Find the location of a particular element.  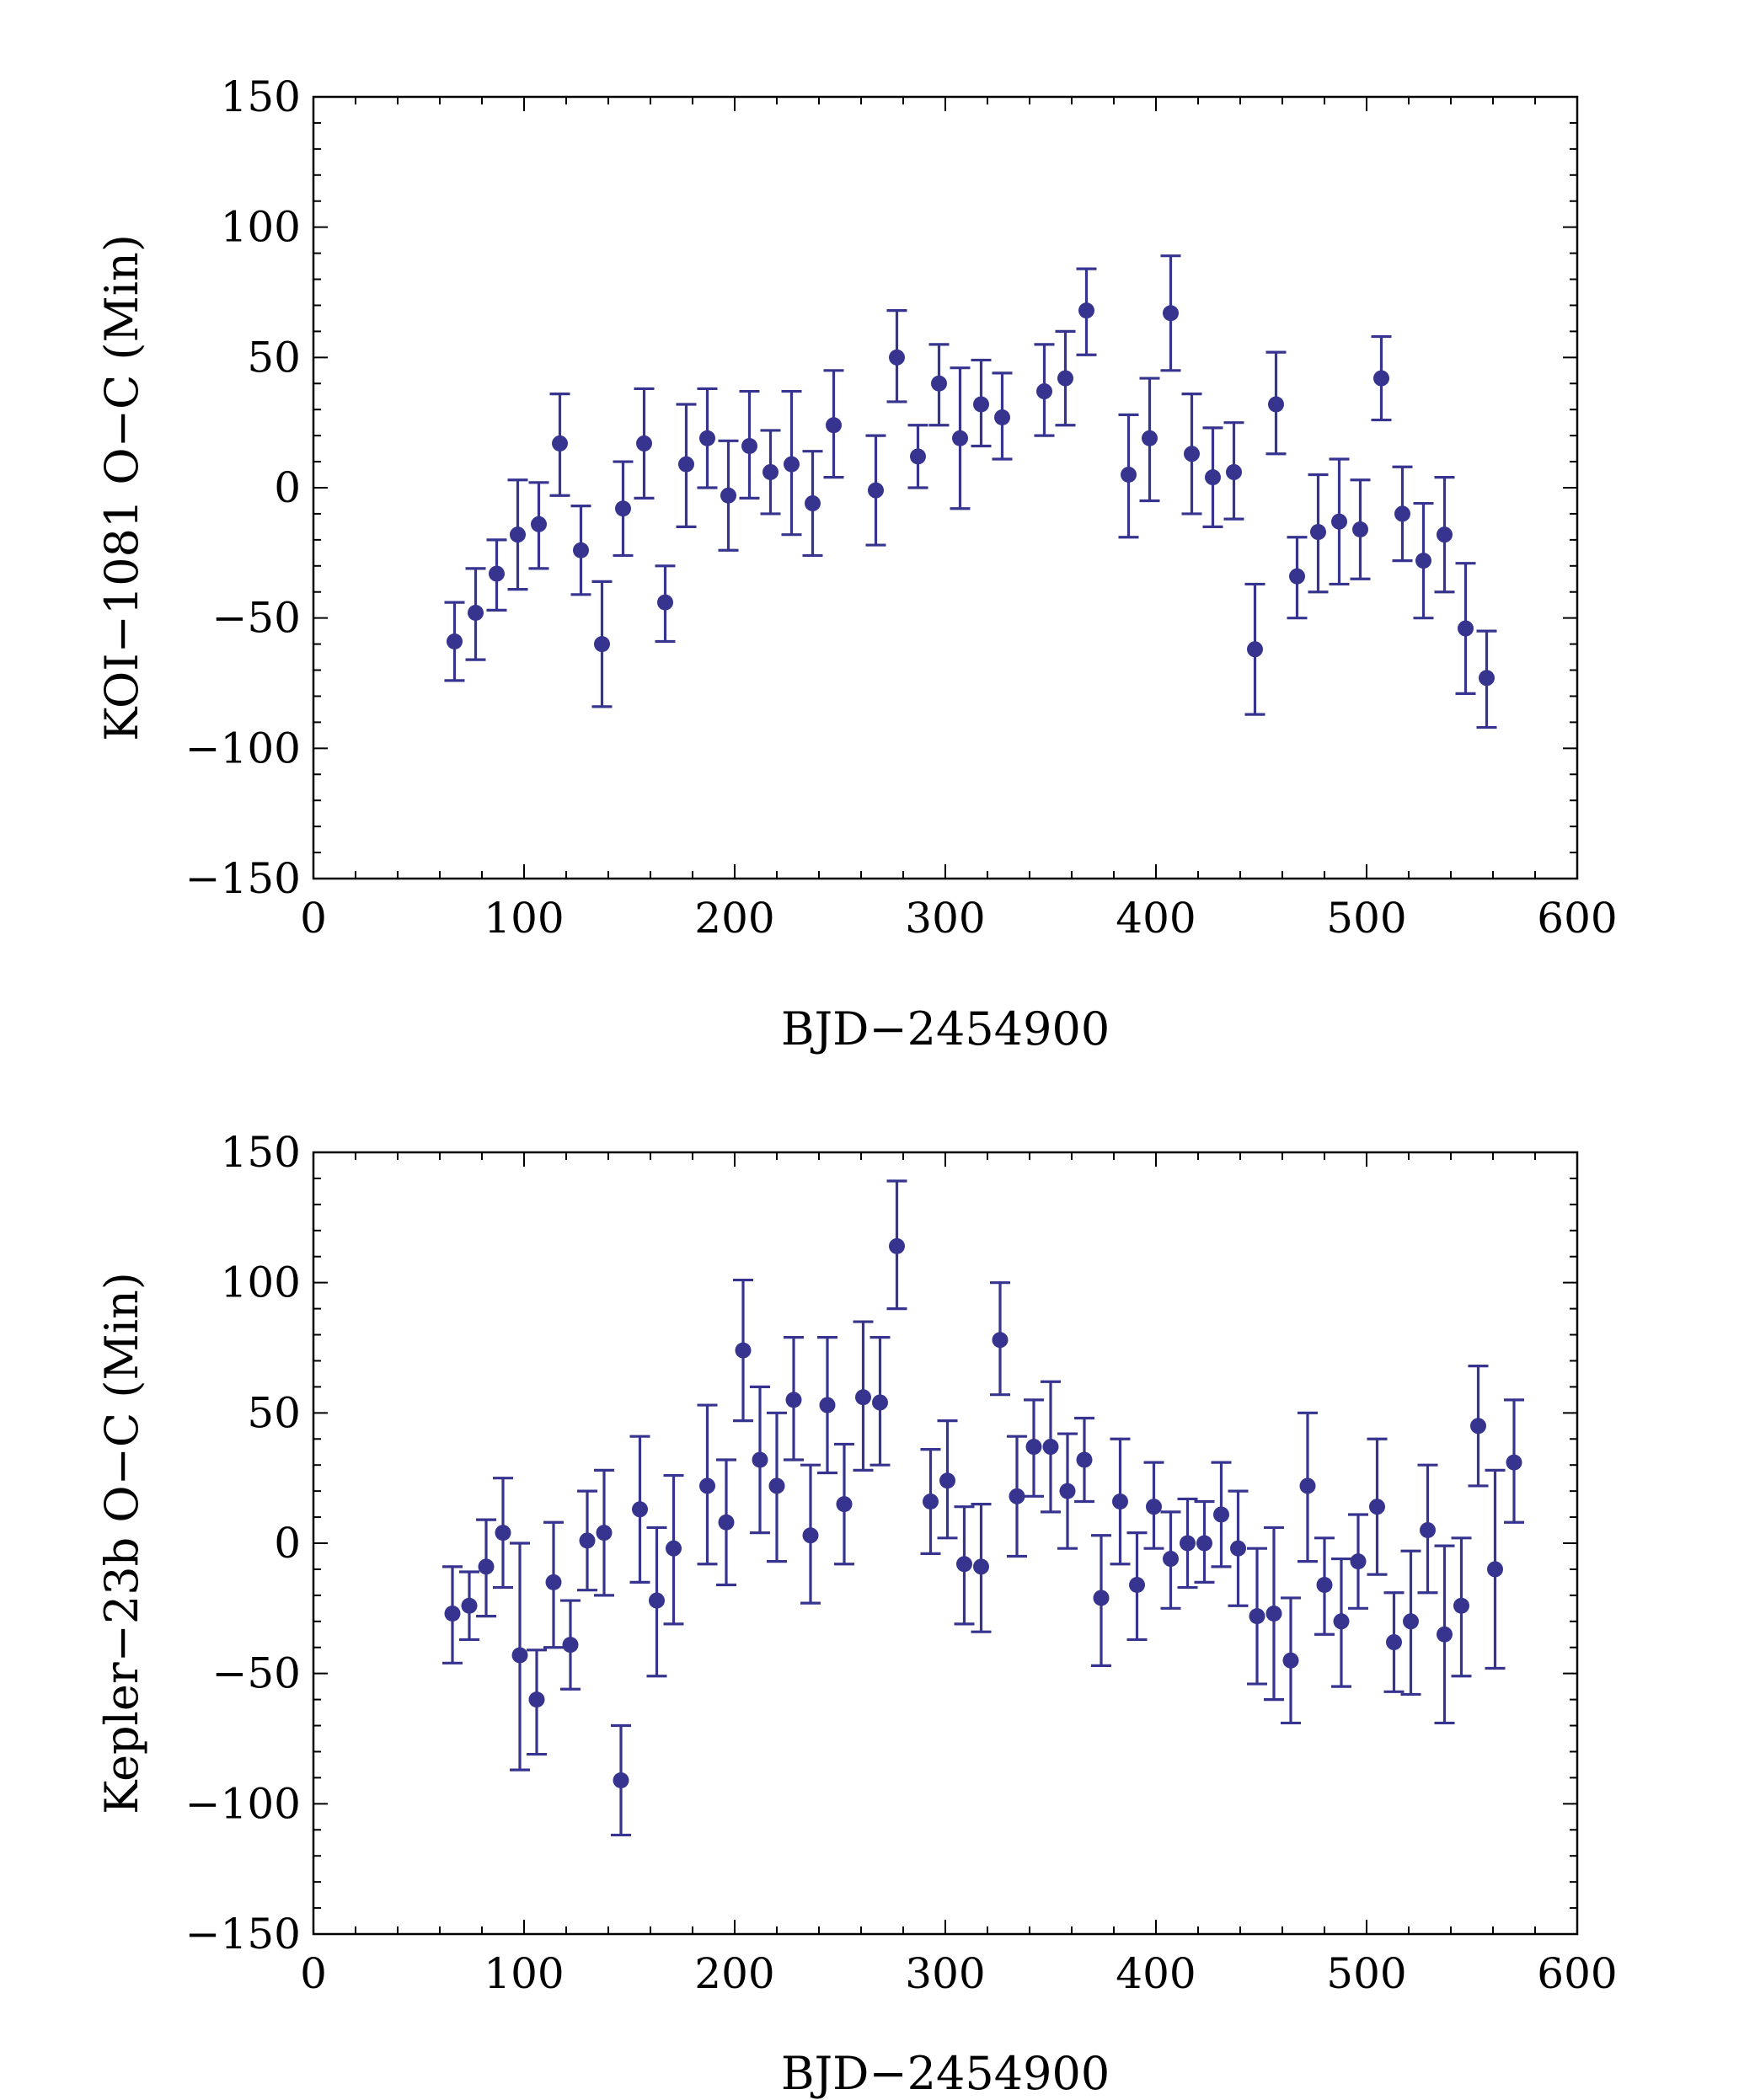

y-tick-labels: 150 100 50 0 −50 −100 −150 is located at coordinates (243, 1543).